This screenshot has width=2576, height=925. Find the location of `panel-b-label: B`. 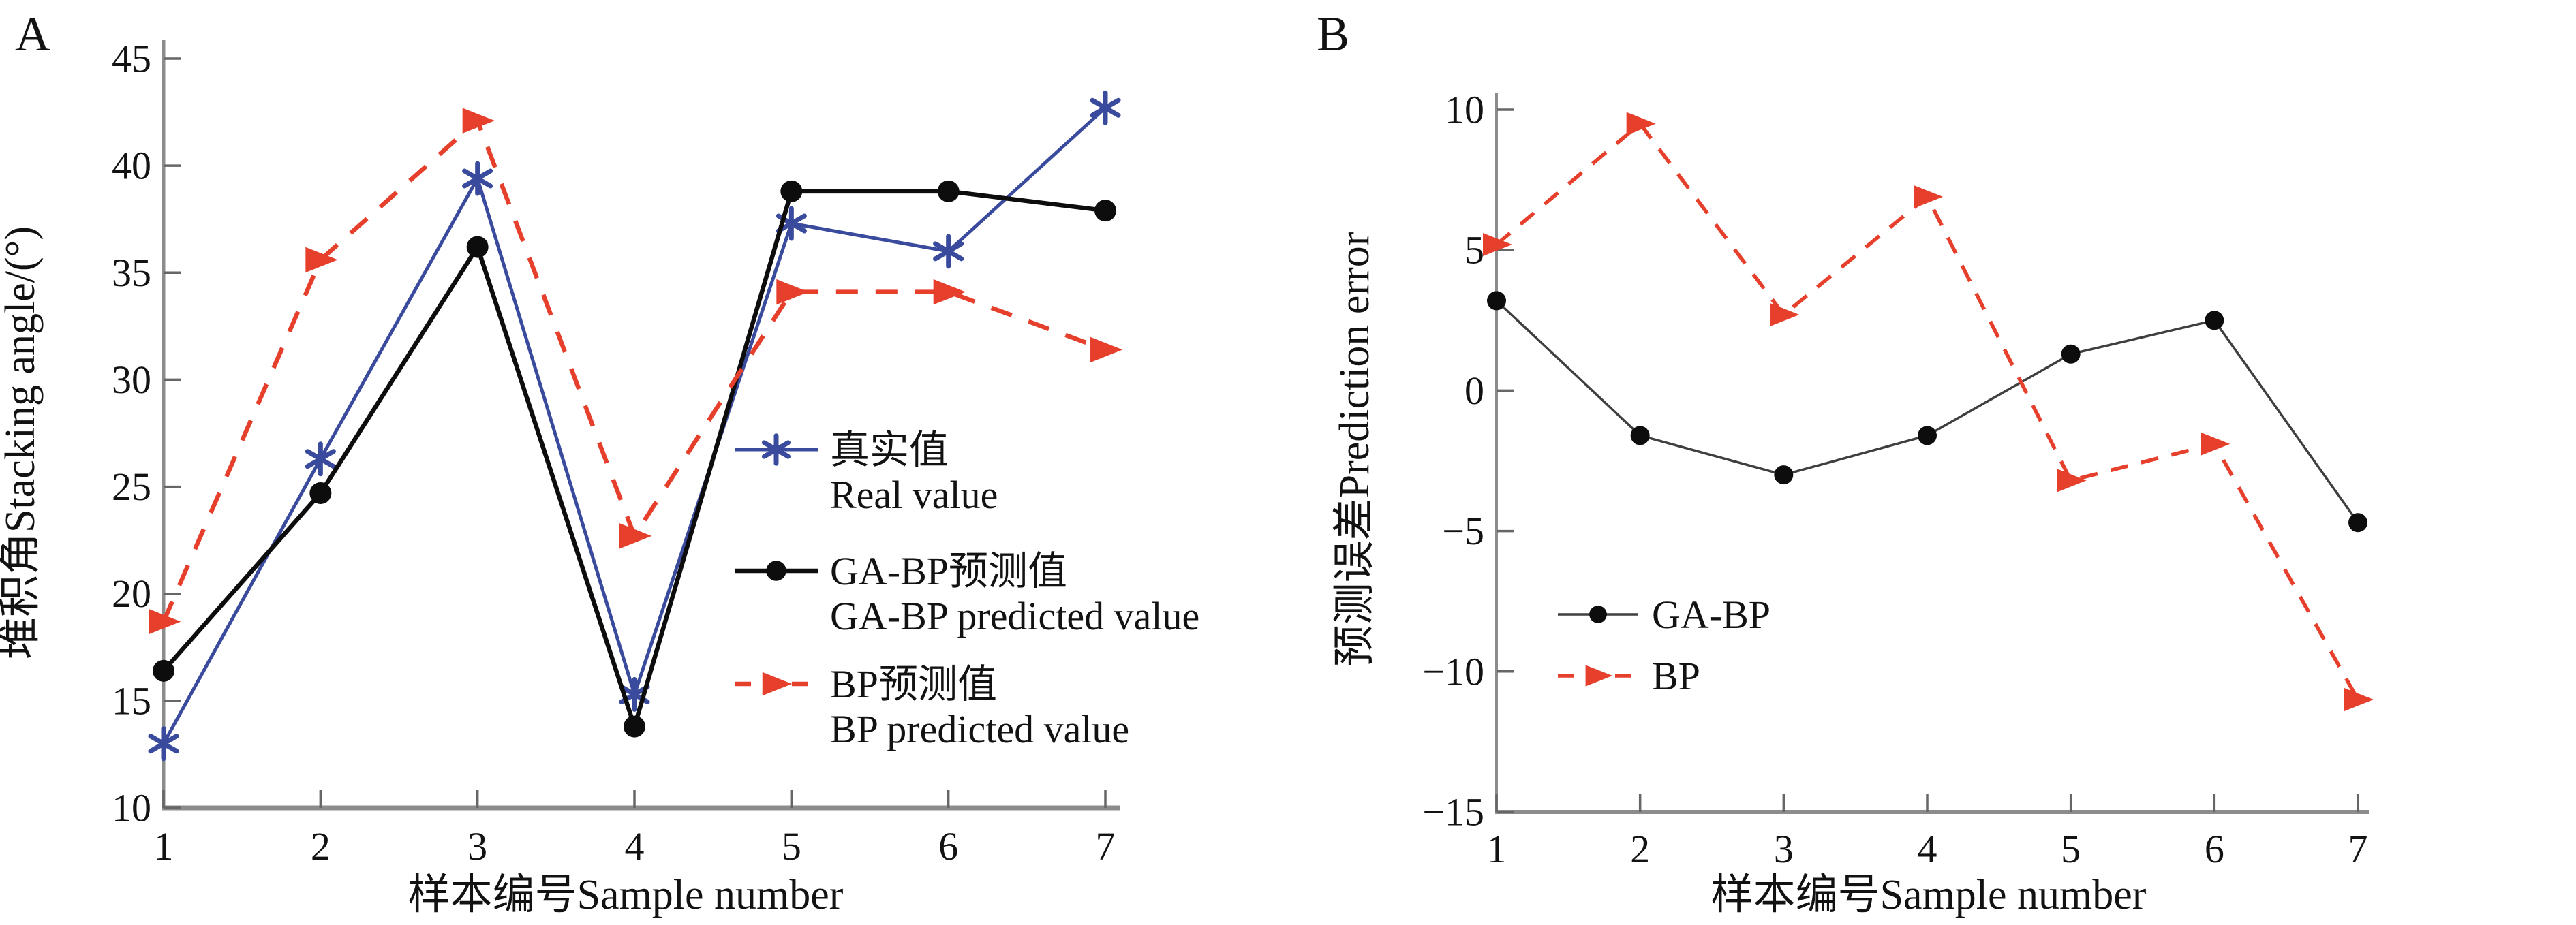

panel-b-label: B is located at coordinates (1333, 34).